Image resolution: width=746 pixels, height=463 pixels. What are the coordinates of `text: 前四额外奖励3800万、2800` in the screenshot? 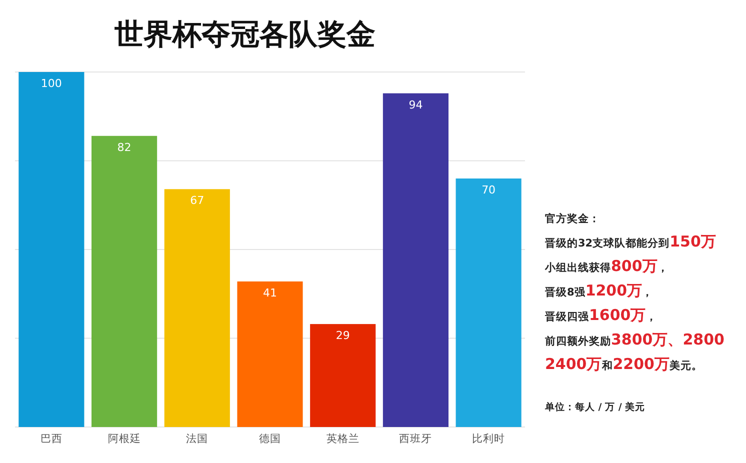 It's located at (634, 339).